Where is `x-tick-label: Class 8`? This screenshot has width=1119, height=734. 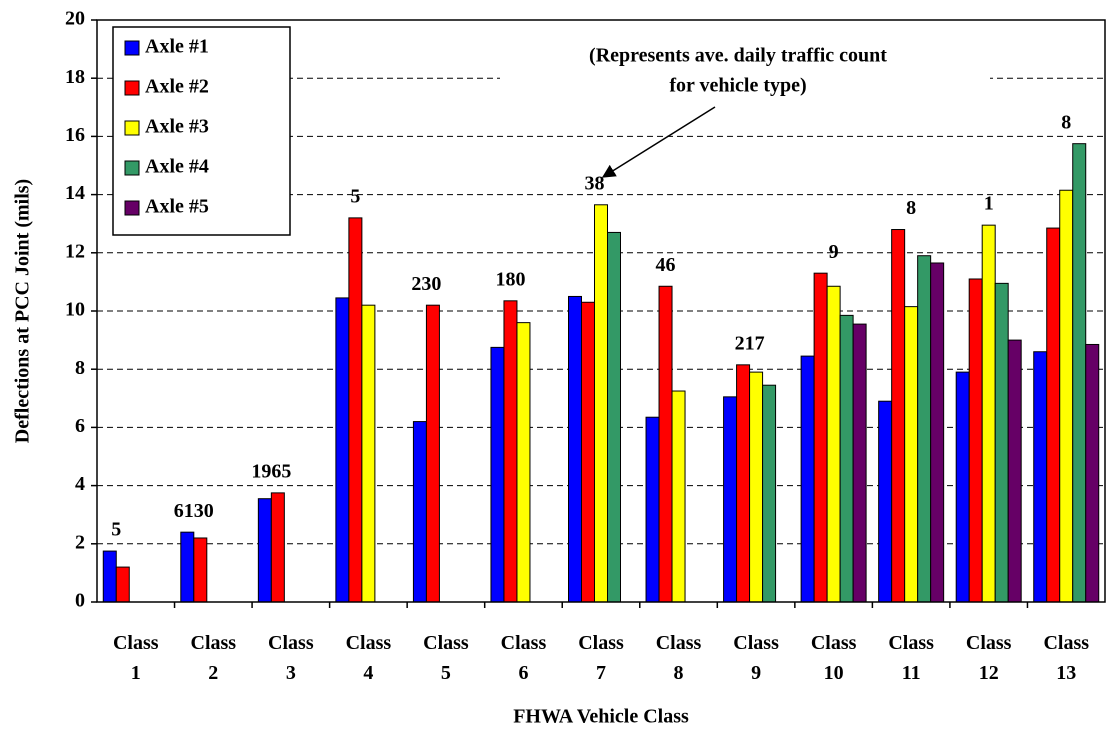
x-tick-label: Class 8 is located at coordinates (679, 658).